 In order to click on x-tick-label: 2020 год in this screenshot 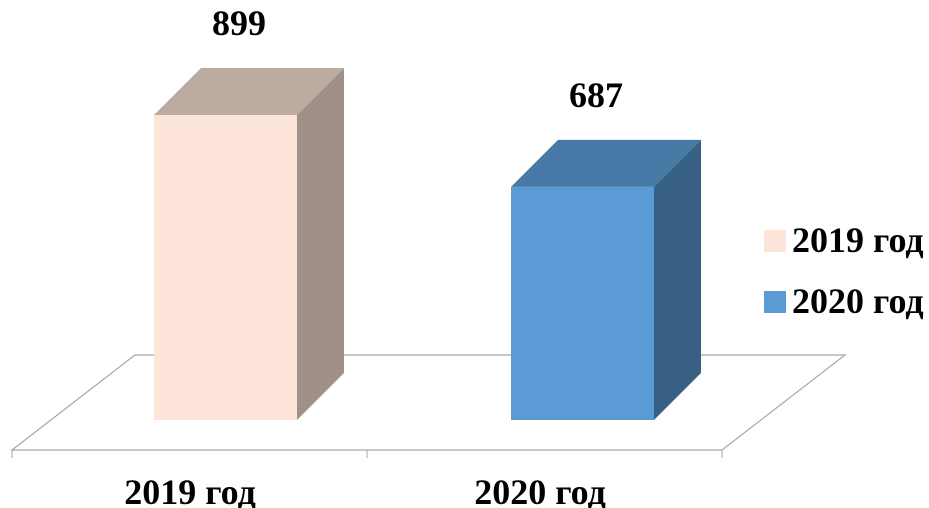, I will do `click(540, 490)`.